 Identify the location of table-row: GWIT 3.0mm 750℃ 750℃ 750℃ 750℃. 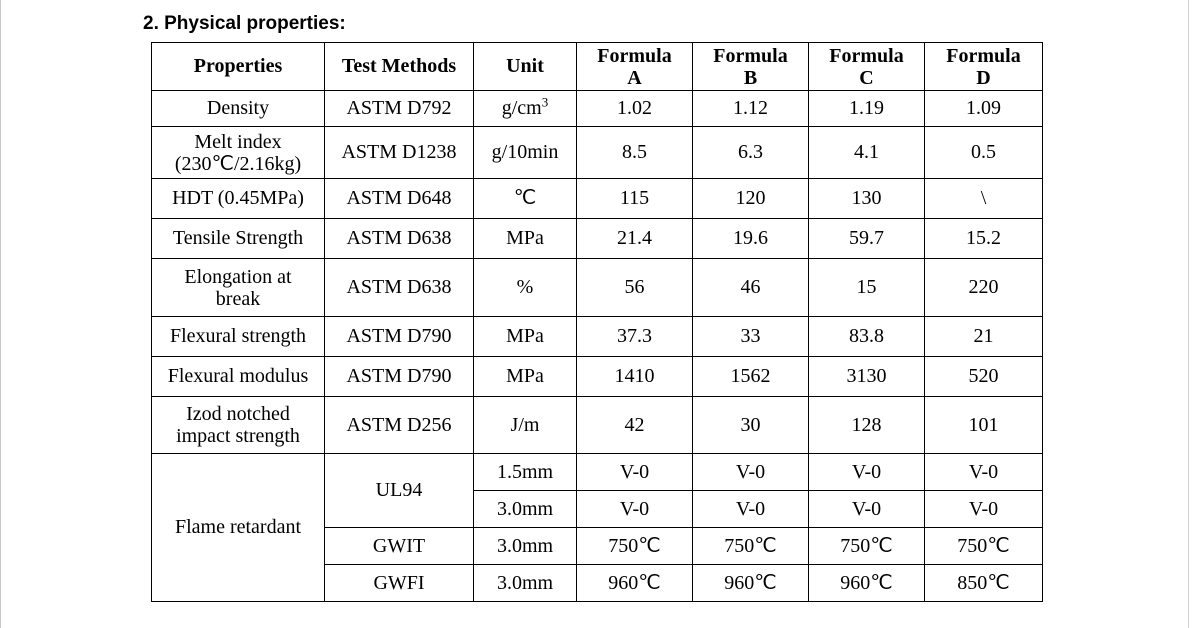
(597, 546).